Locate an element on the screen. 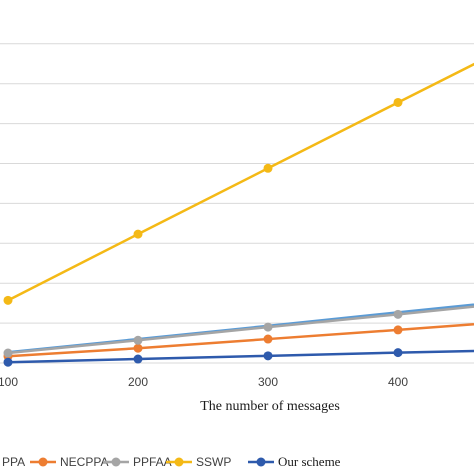  legend-item: PPFAA is located at coordinates (137, 462).